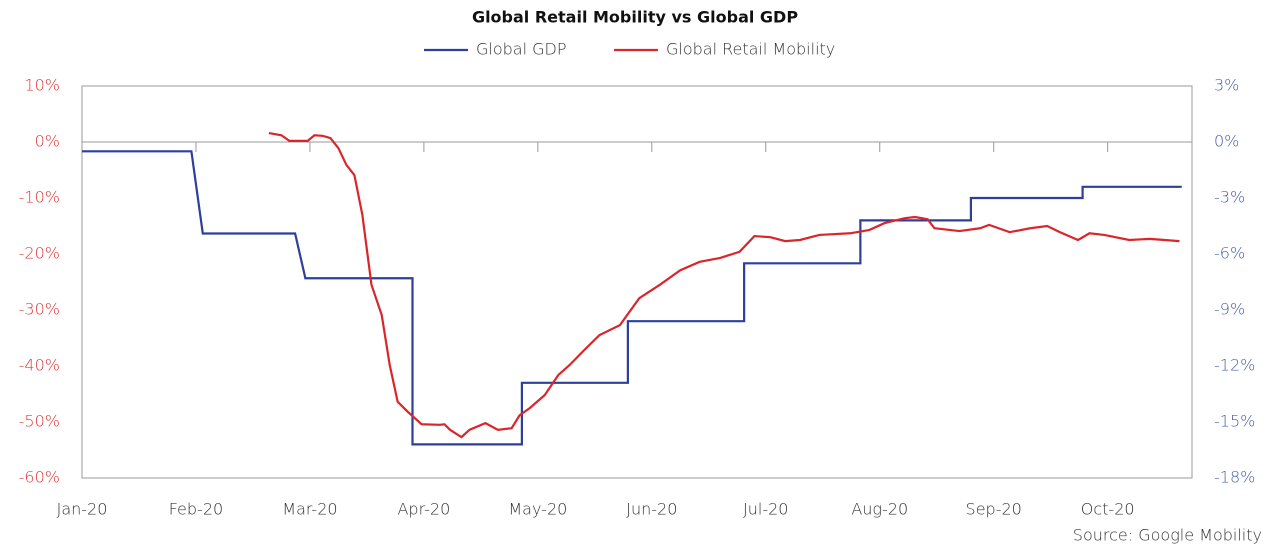 The height and width of the screenshot is (546, 1270). What do you see at coordinates (994, 509) in the screenshot?
I see `x-tick-label: Sep-20` at bounding box center [994, 509].